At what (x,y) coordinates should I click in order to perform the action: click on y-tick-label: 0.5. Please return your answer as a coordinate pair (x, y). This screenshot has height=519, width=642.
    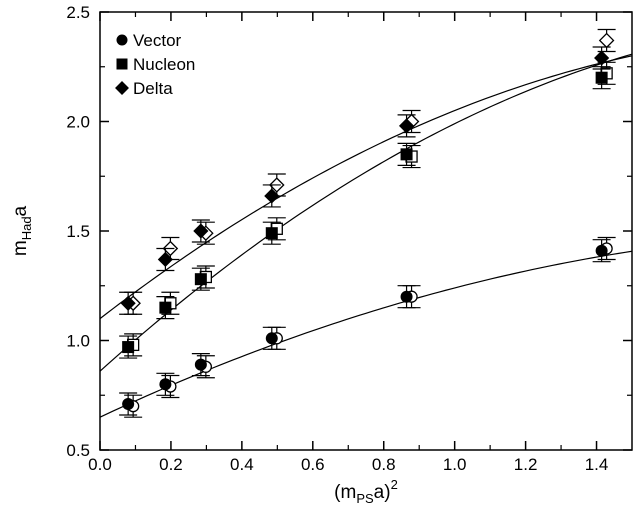
    Looking at the image, I should click on (78, 450).